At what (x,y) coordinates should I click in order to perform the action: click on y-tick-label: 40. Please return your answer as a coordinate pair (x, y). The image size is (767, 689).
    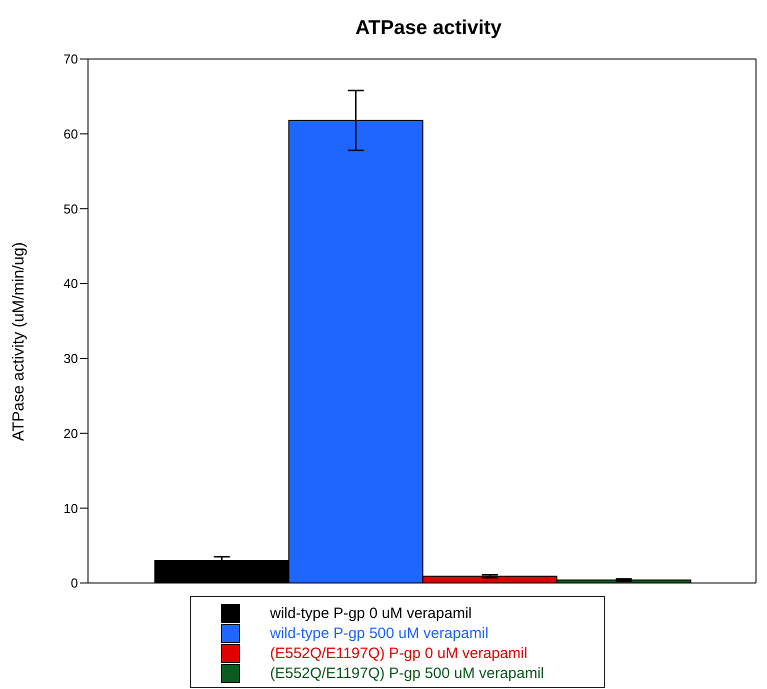
    Looking at the image, I should click on (71, 284).